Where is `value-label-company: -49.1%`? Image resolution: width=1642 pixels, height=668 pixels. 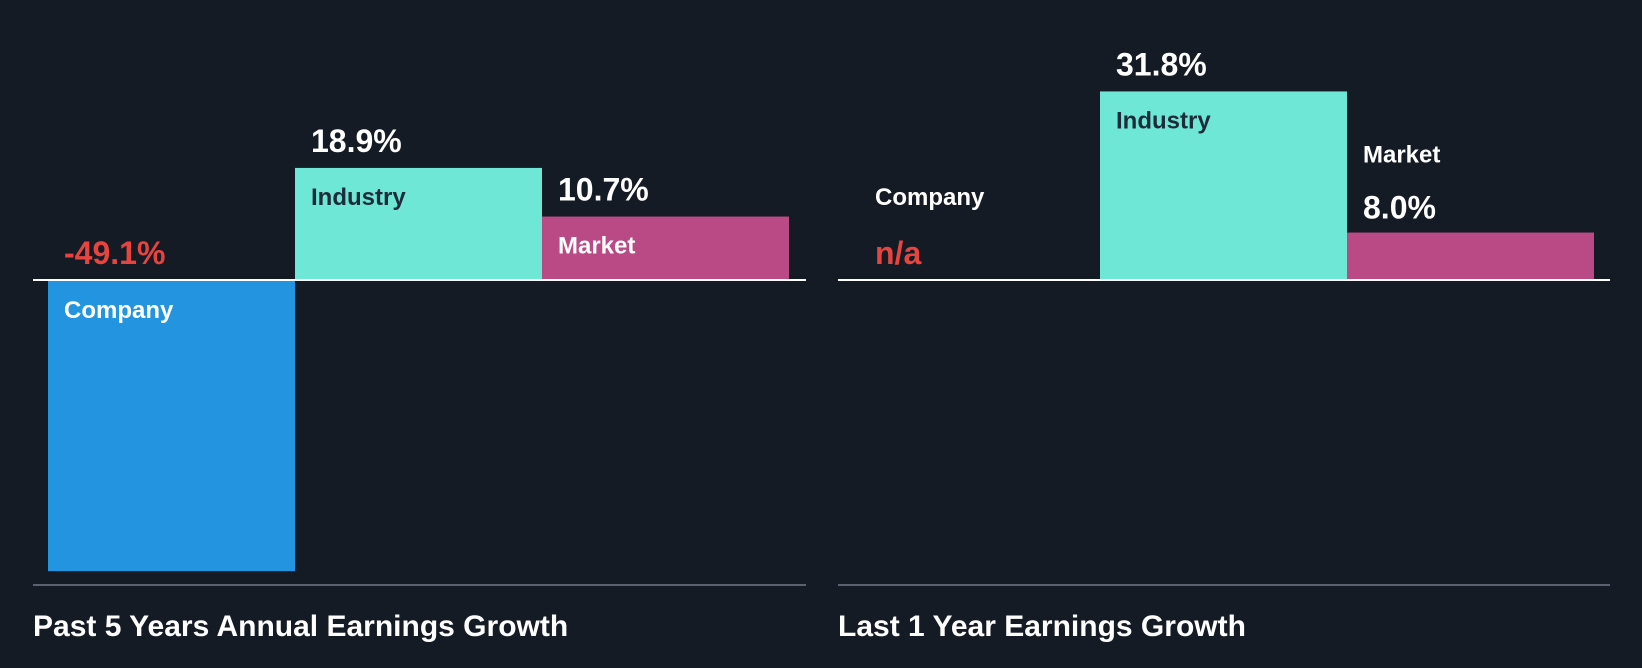
value-label-company: -49.1% is located at coordinates (114, 253).